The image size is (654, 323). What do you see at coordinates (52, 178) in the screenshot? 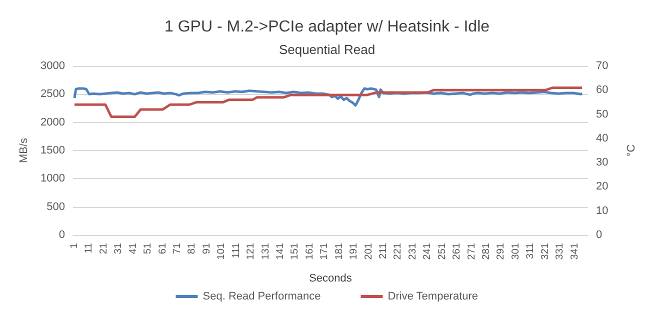
I see `y-tick-label: 1000` at bounding box center [52, 178].